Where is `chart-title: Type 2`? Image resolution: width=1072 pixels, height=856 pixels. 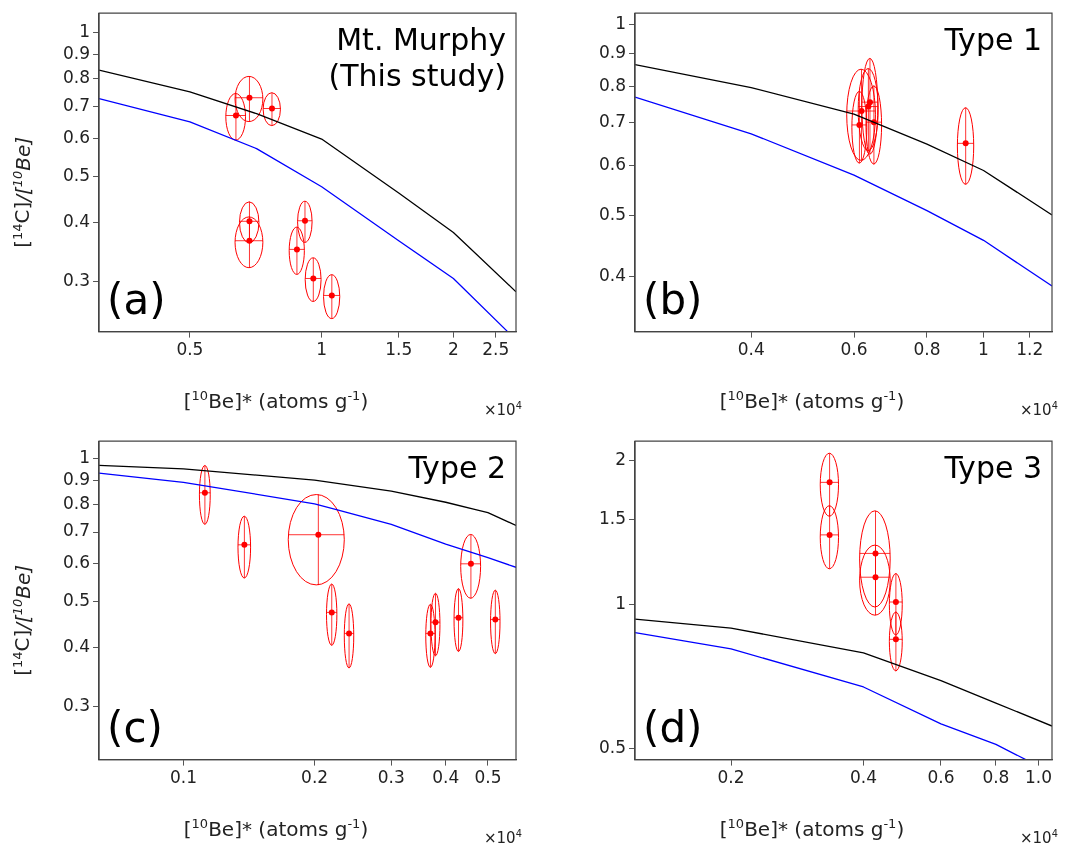
chart-title: Type 2 is located at coordinates (456, 467).